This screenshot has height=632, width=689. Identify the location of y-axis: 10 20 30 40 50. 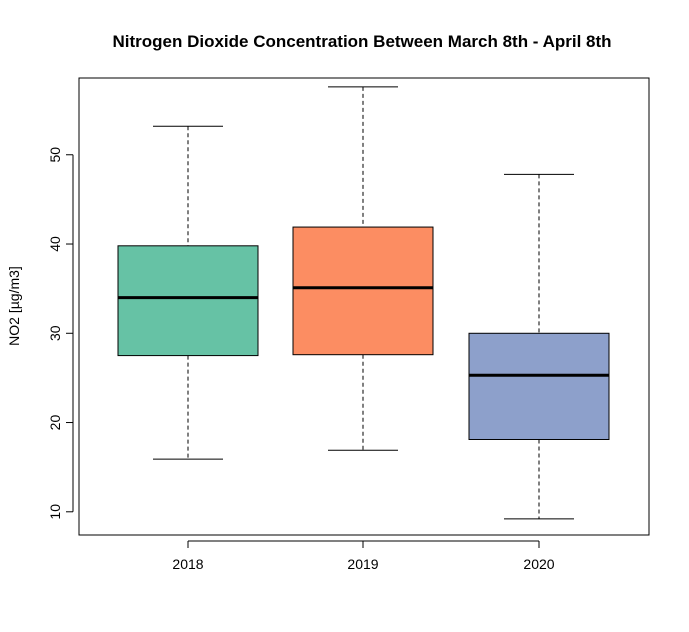
(60, 333).